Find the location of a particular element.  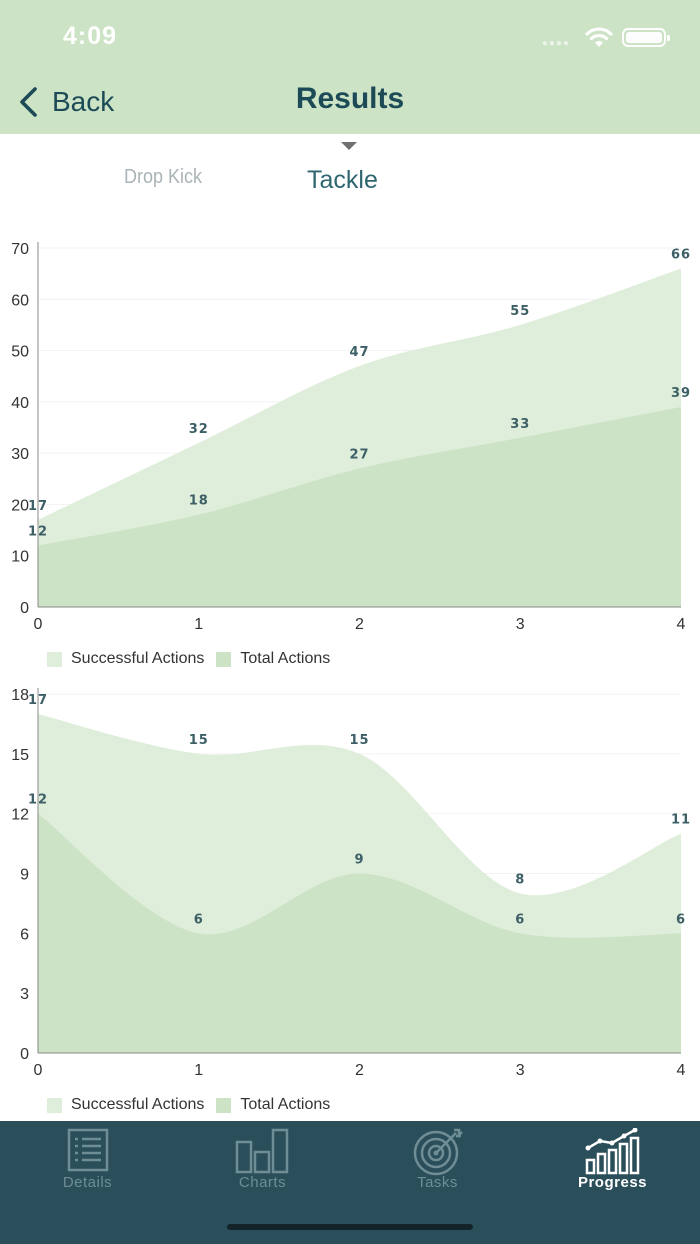

tab-bar: Details Charts is located at coordinates (350, 1182).